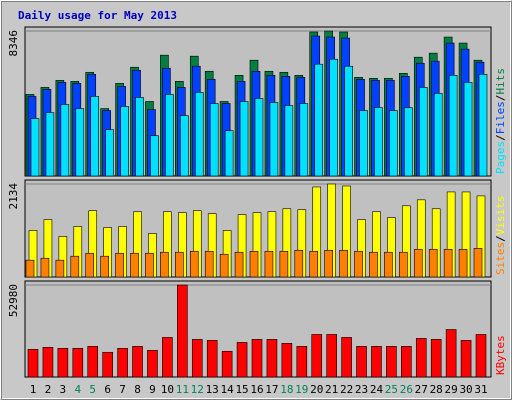 This screenshot has height=400, width=512. What do you see at coordinates (182, 389) in the screenshot?
I see `x-tick-label: 11` at bounding box center [182, 389].